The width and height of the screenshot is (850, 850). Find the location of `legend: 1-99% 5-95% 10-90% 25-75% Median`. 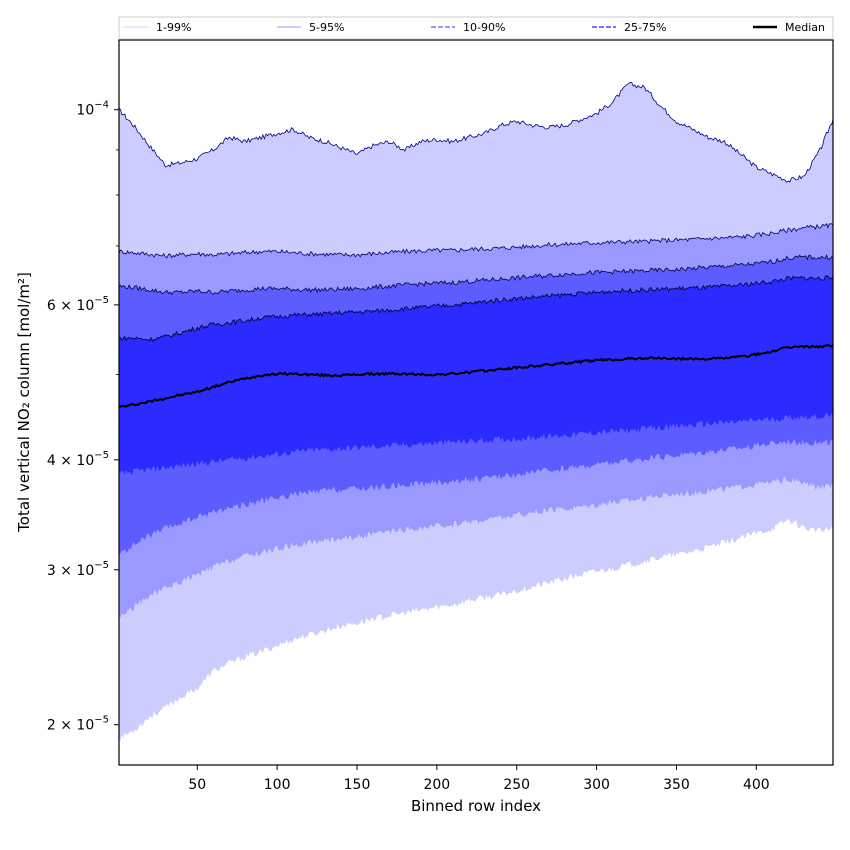

legend: 1-99% 5-95% 10-90% 25-75% Median is located at coordinates (476, 28).